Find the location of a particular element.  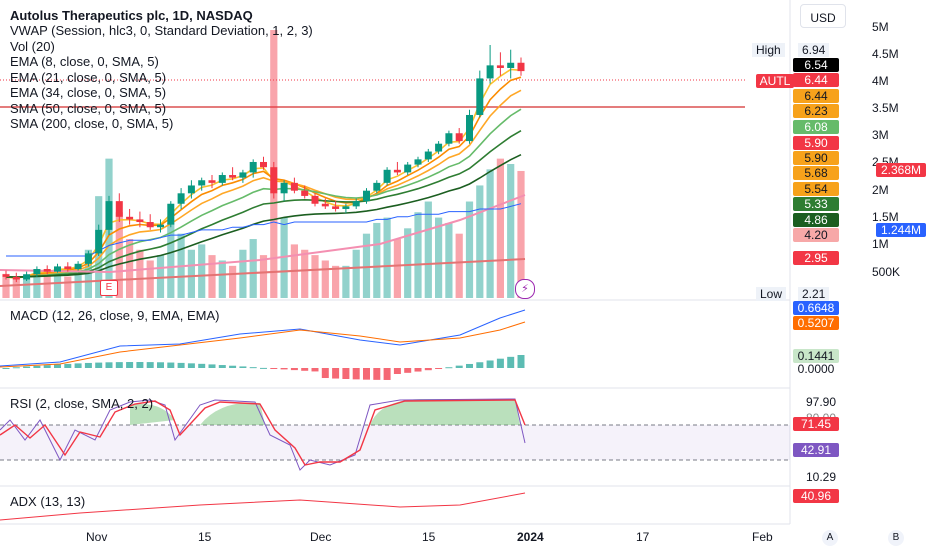

vwap-line is located at coordinates (264, 230).